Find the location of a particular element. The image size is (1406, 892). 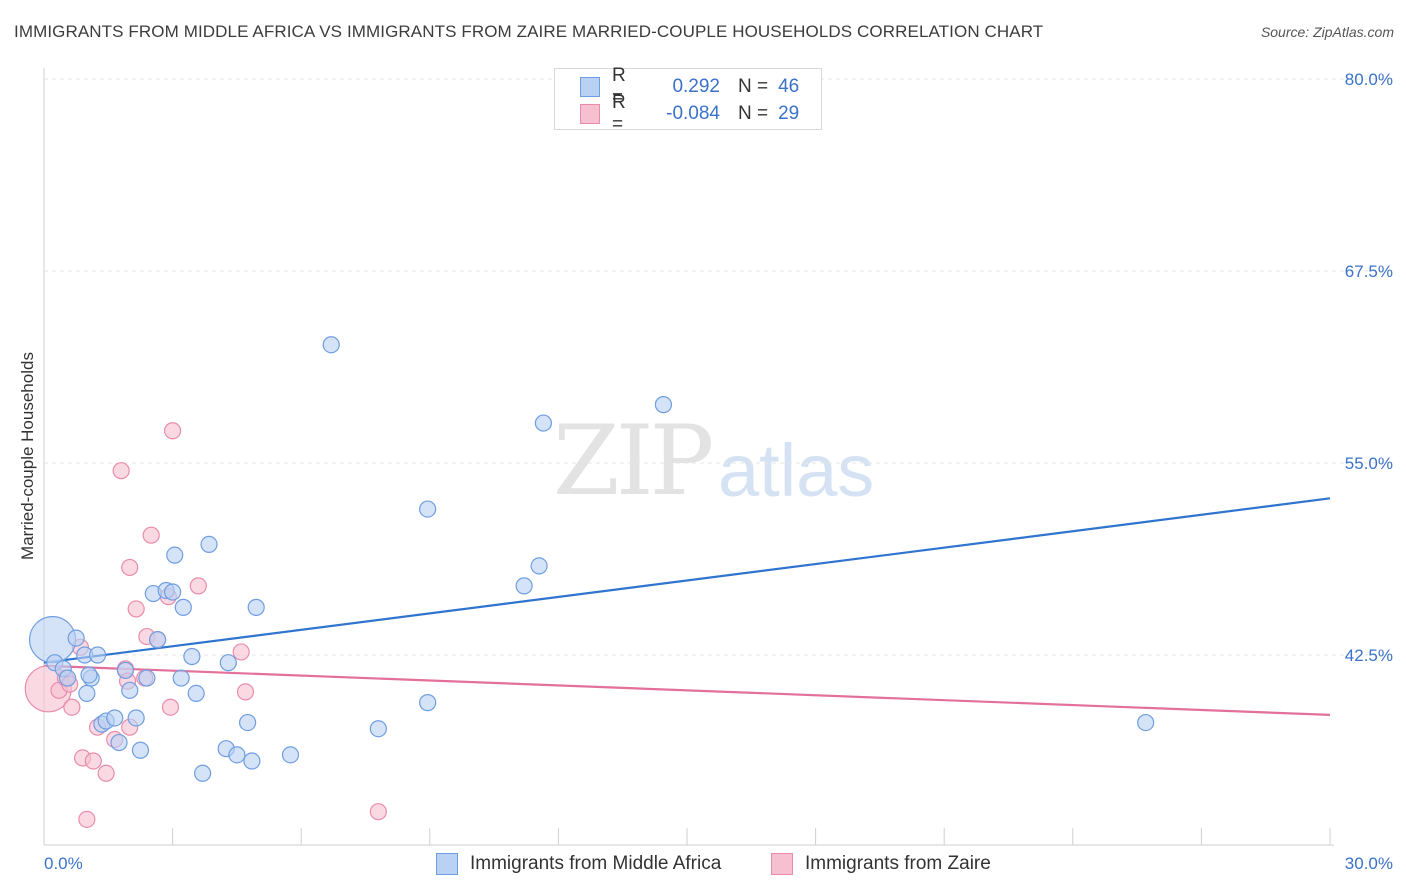

x-tick-label: 30.0% is located at coordinates (1369, 863).